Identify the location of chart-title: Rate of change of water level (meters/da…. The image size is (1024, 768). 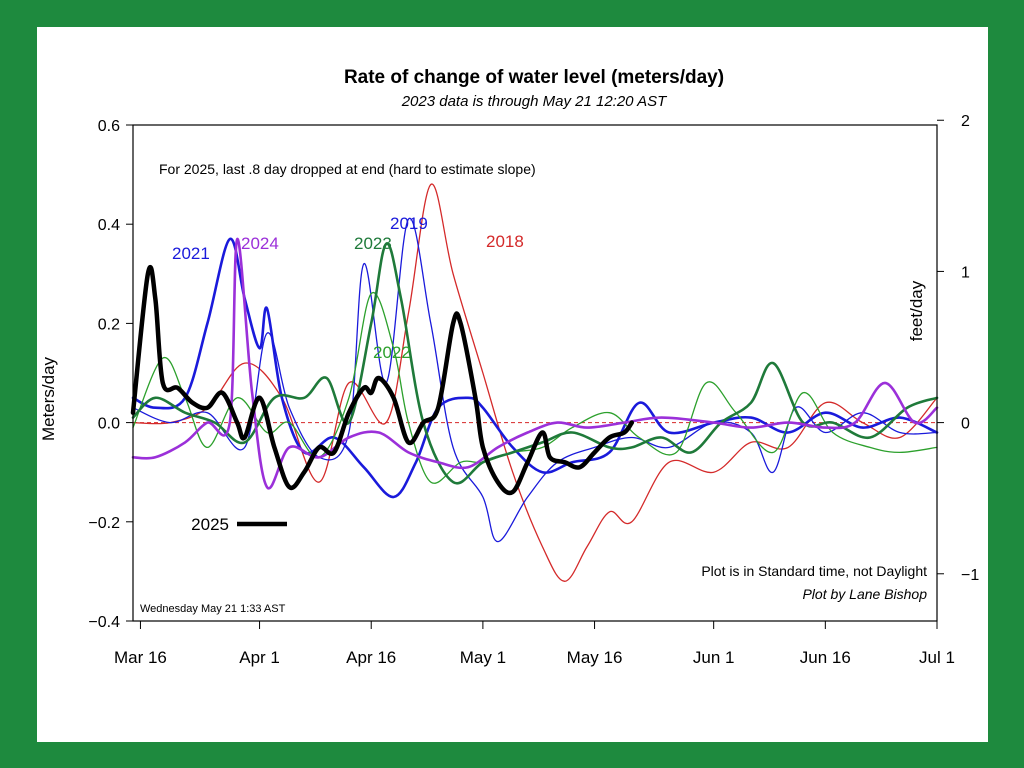
(534, 77).